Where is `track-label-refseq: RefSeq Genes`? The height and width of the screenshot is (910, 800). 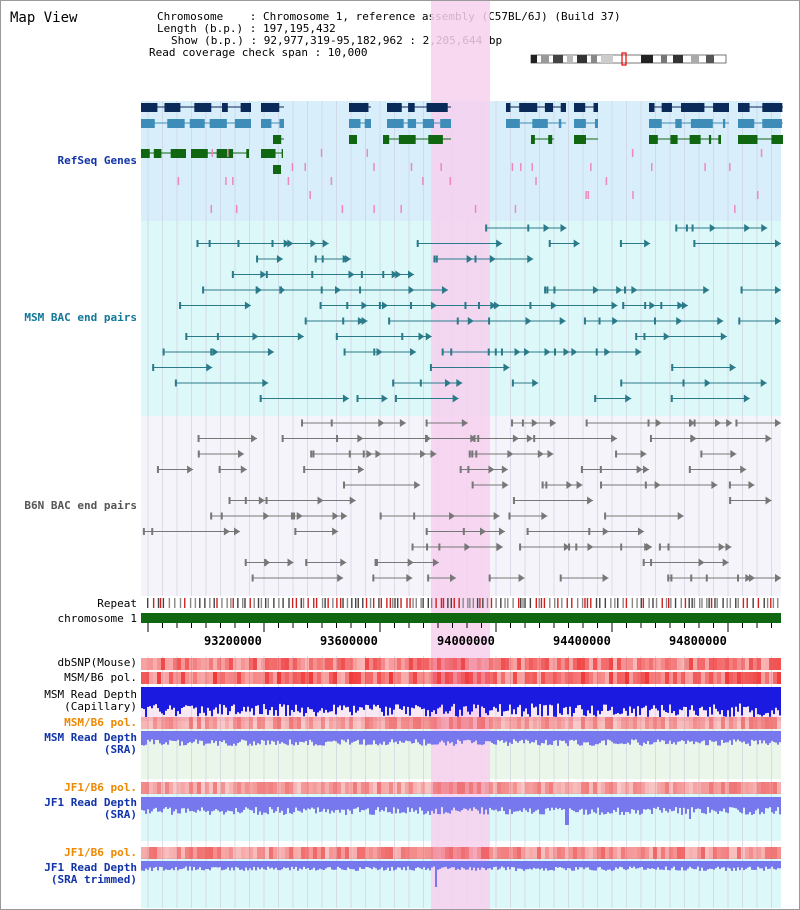 track-label-refseq: RefSeq Genes is located at coordinates (97, 160).